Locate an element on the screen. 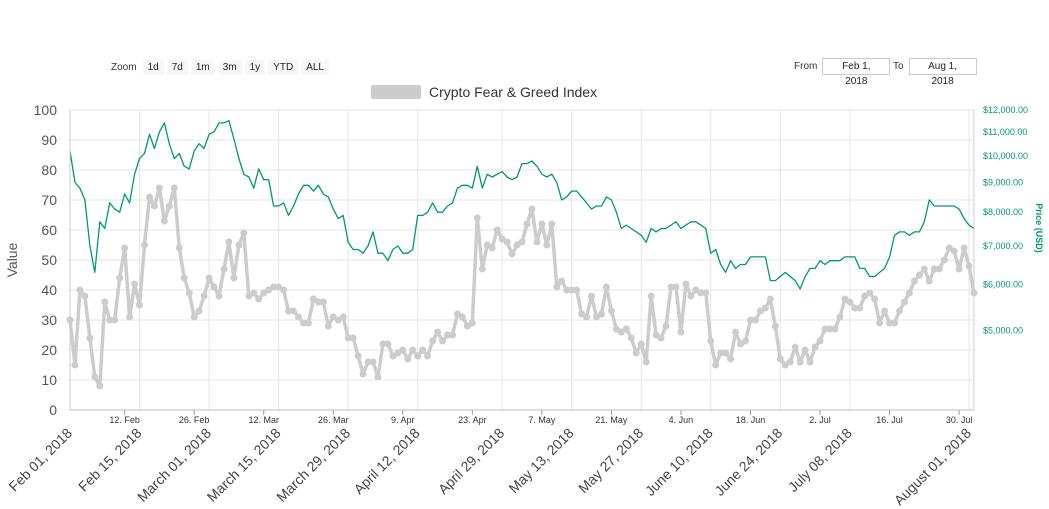 Image resolution: width=1049 pixels, height=509 pixels. zoom-3m-button: 3m is located at coordinates (229, 67).